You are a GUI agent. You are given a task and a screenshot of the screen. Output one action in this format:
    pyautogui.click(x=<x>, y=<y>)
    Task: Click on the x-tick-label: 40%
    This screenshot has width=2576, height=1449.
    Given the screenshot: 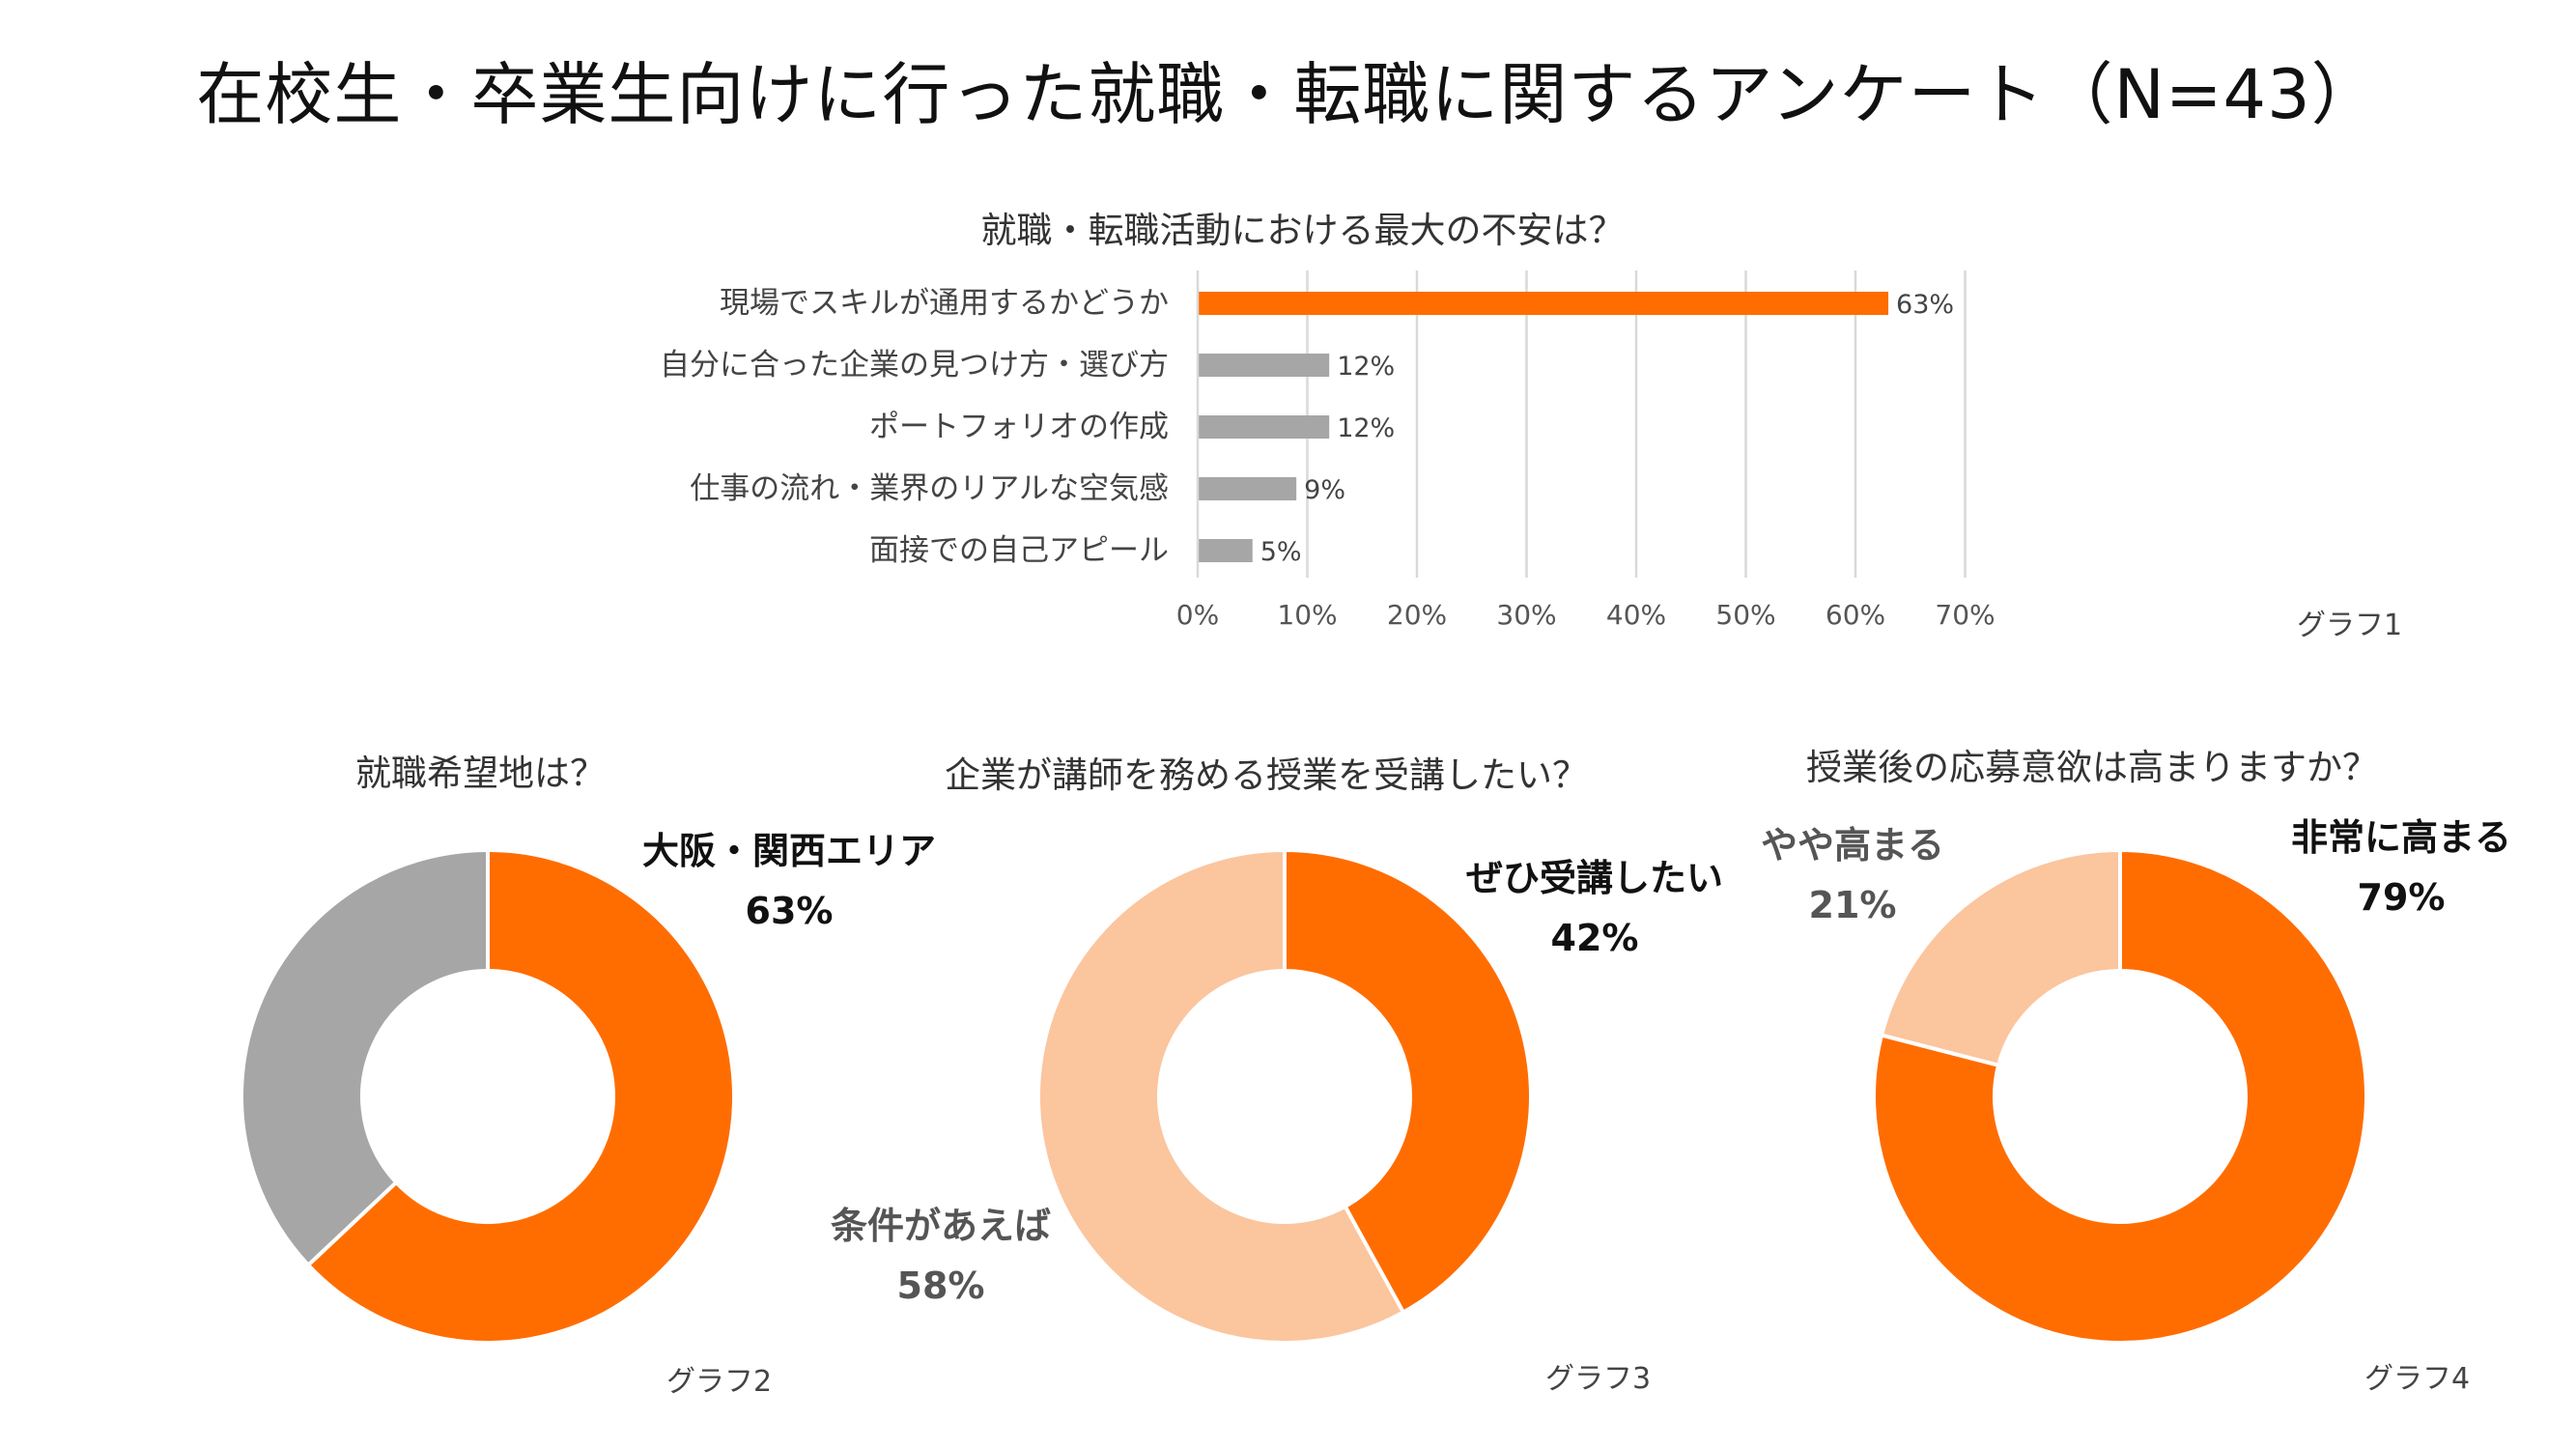 What is the action you would take?
    pyautogui.click(x=1636, y=615)
    